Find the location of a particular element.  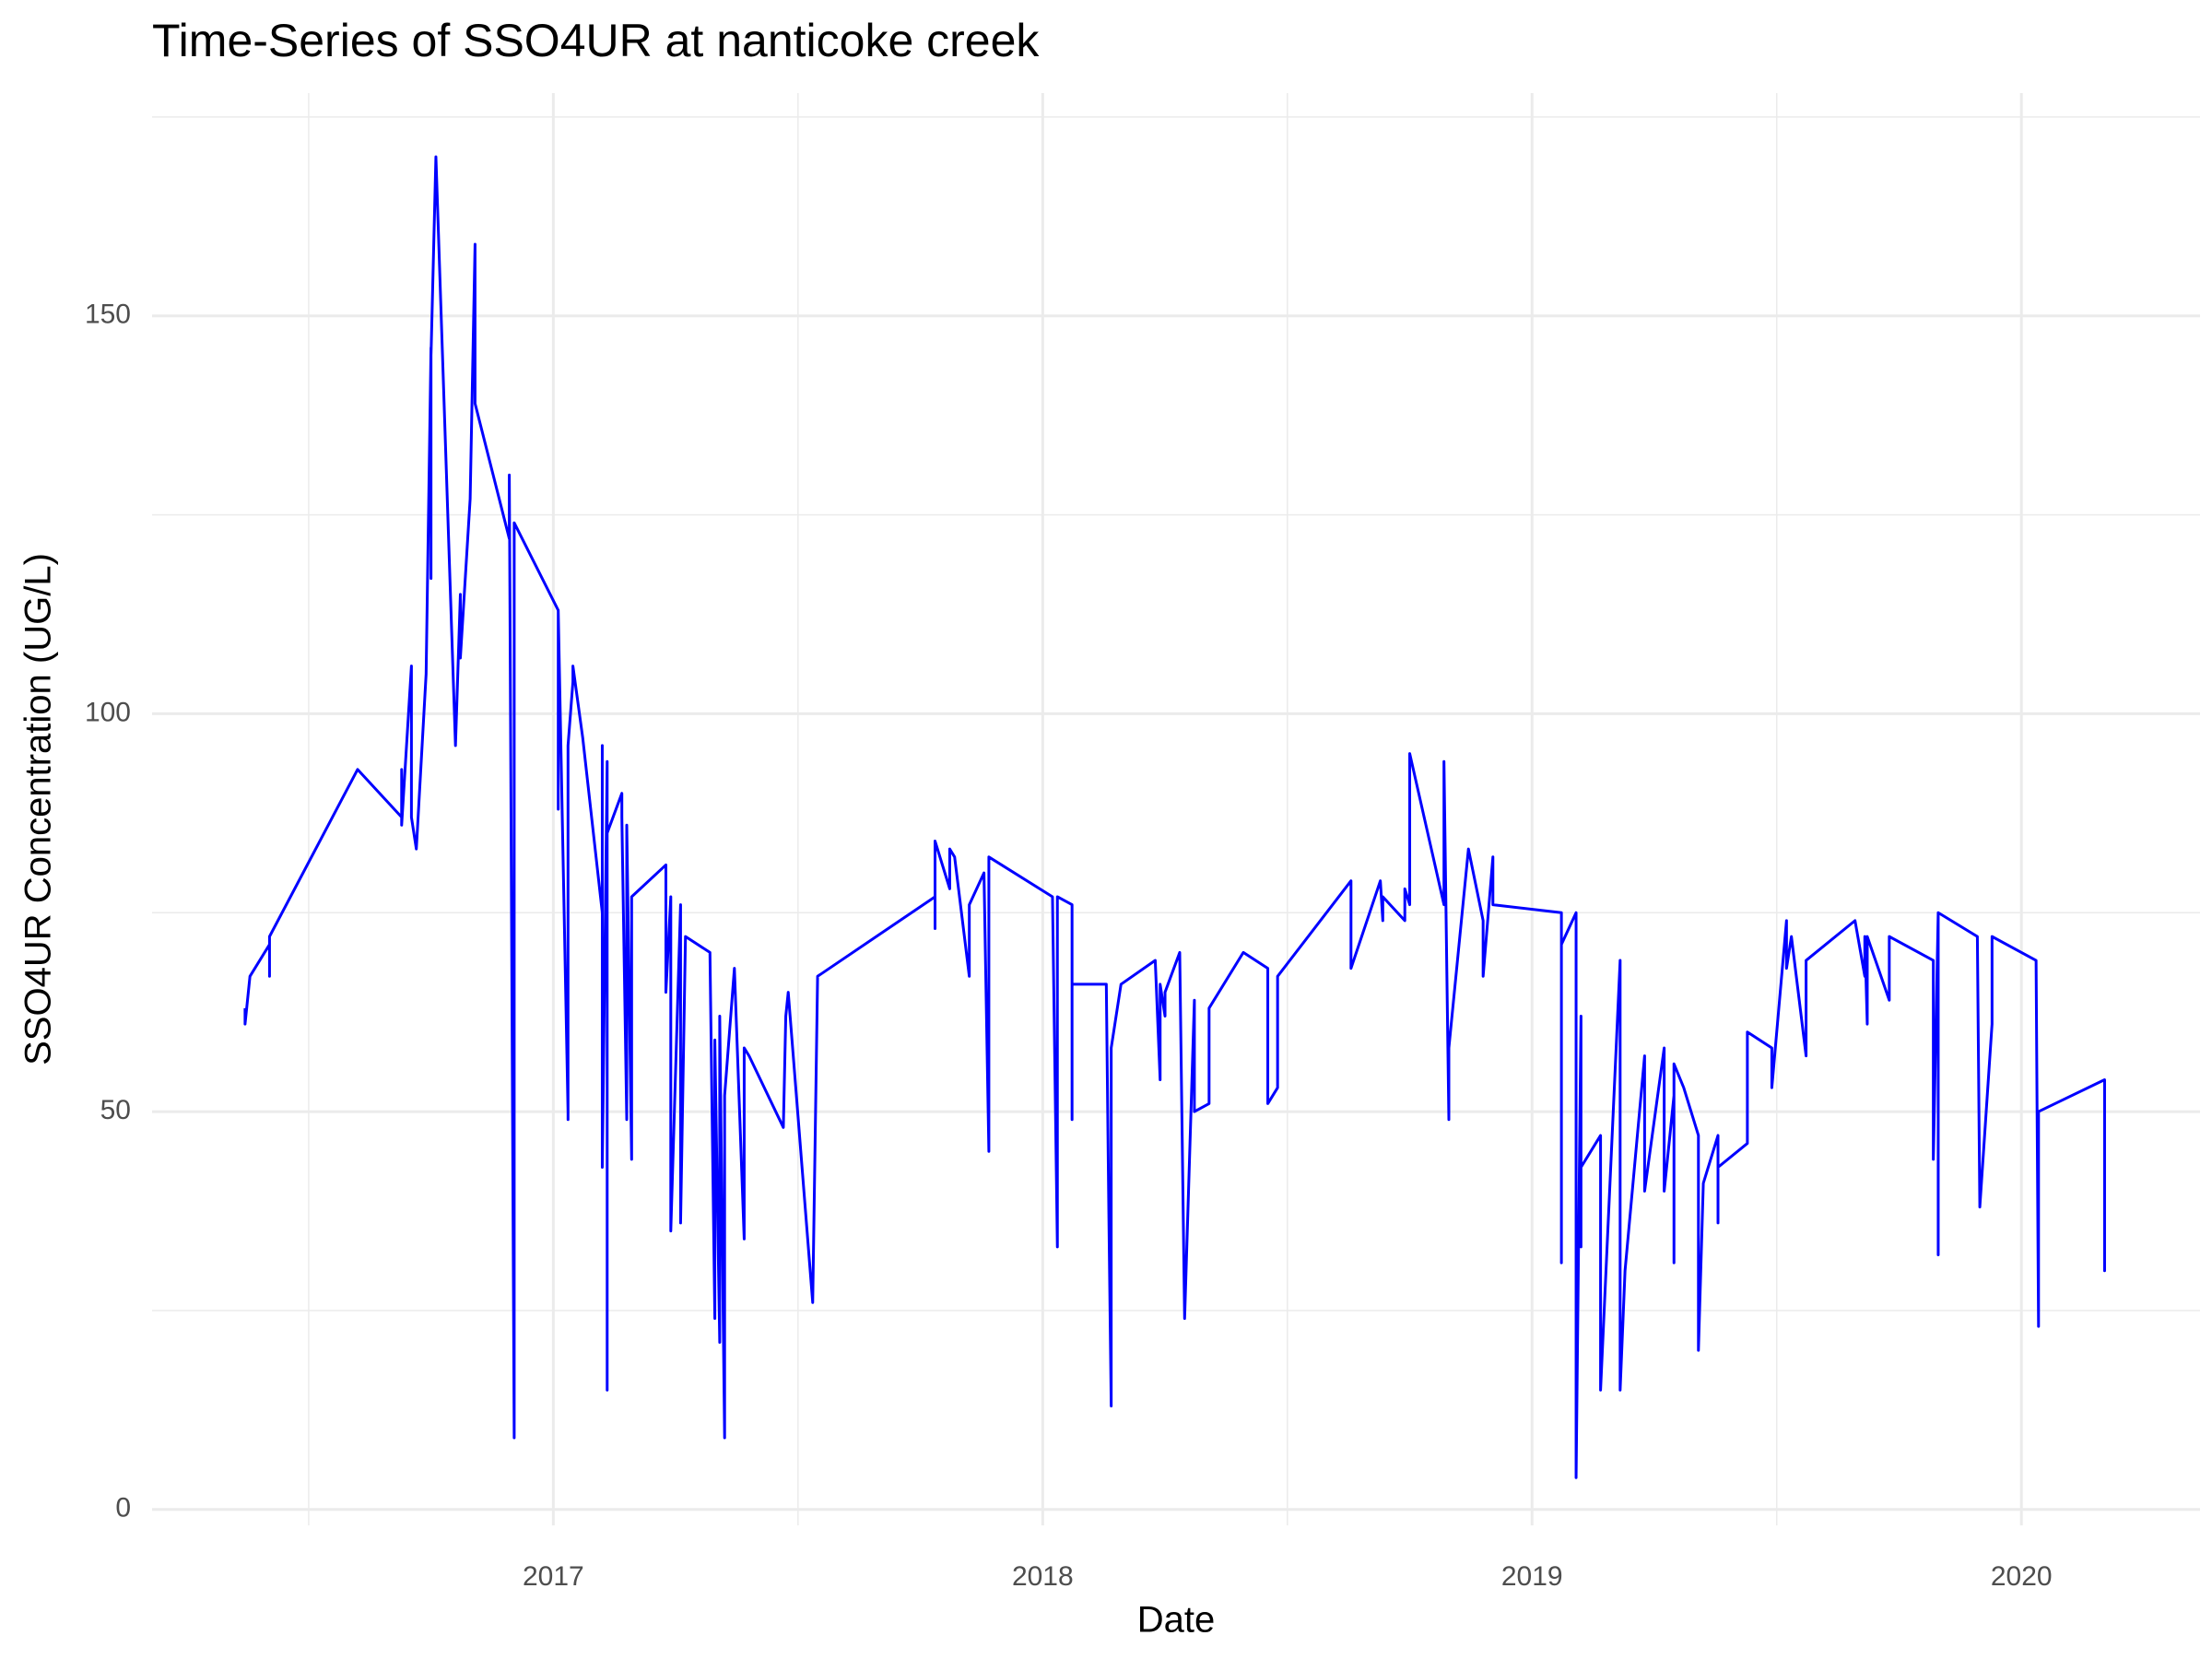

y-tick-label: 0 is located at coordinates (123, 1508).